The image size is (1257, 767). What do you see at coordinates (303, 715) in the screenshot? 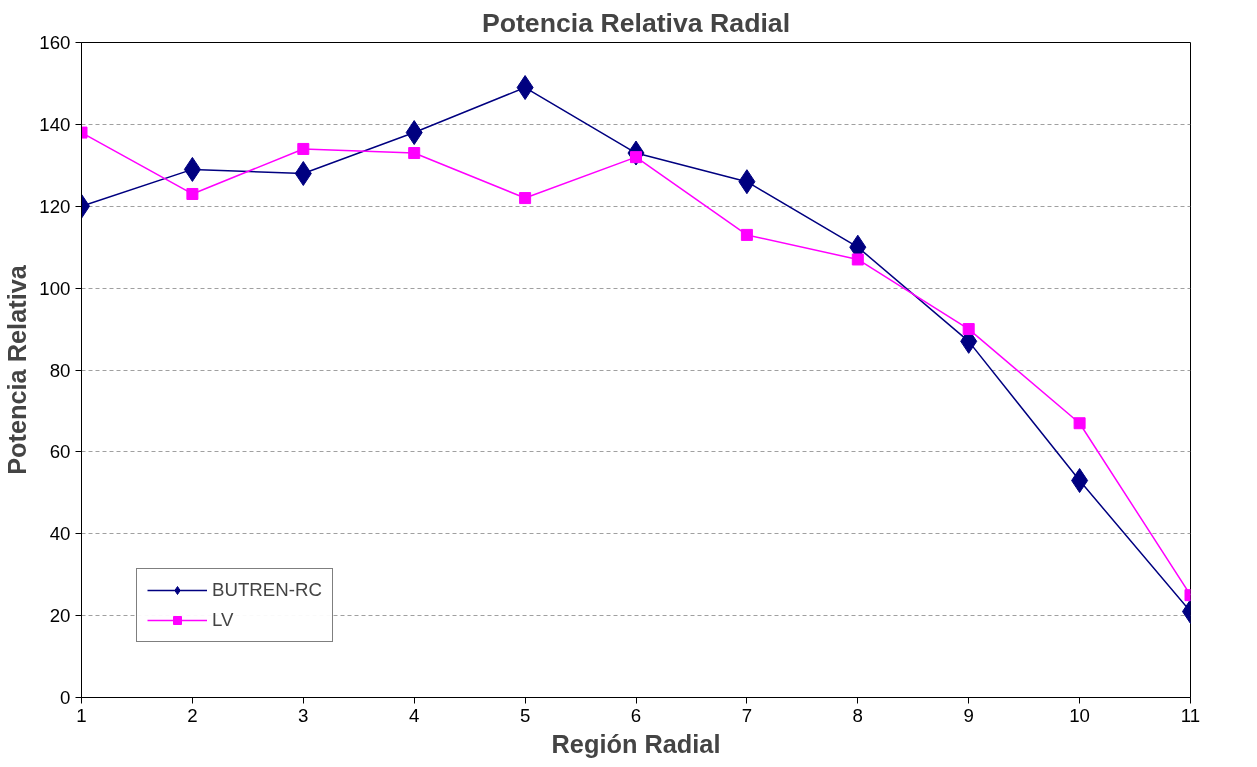
I see `x-tick-label: 3` at bounding box center [303, 715].